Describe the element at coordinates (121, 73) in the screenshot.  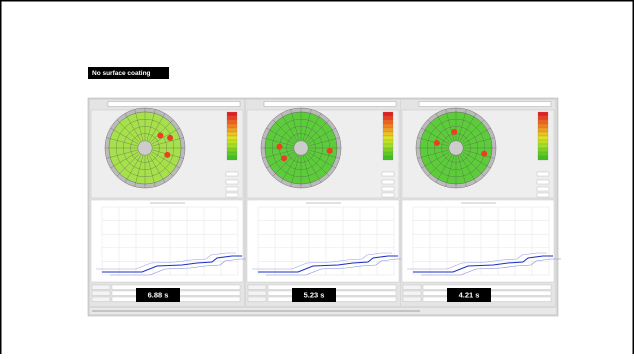
I see `label-text: No surface coating` at that location.